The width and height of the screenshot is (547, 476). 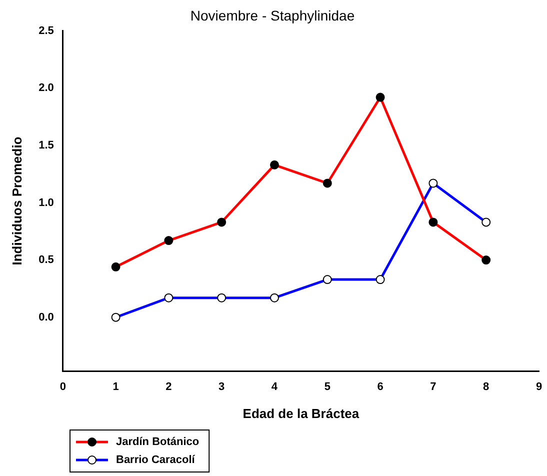 I want to click on legend-label: Barrio Caracolí, so click(x=156, y=460).